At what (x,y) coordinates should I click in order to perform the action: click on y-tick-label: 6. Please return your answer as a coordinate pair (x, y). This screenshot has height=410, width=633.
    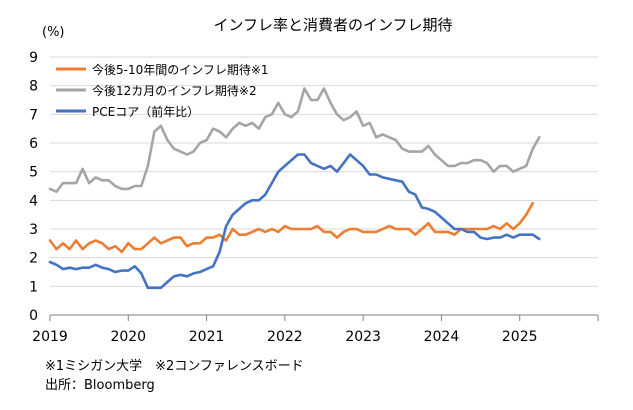
    Looking at the image, I should click on (33, 144).